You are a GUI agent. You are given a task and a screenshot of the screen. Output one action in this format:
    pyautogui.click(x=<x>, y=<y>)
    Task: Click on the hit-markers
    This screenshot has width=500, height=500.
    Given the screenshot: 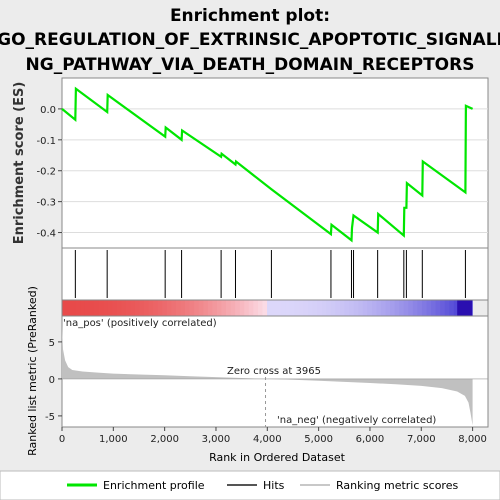 What is the action you would take?
    pyautogui.click(x=270, y=274)
    